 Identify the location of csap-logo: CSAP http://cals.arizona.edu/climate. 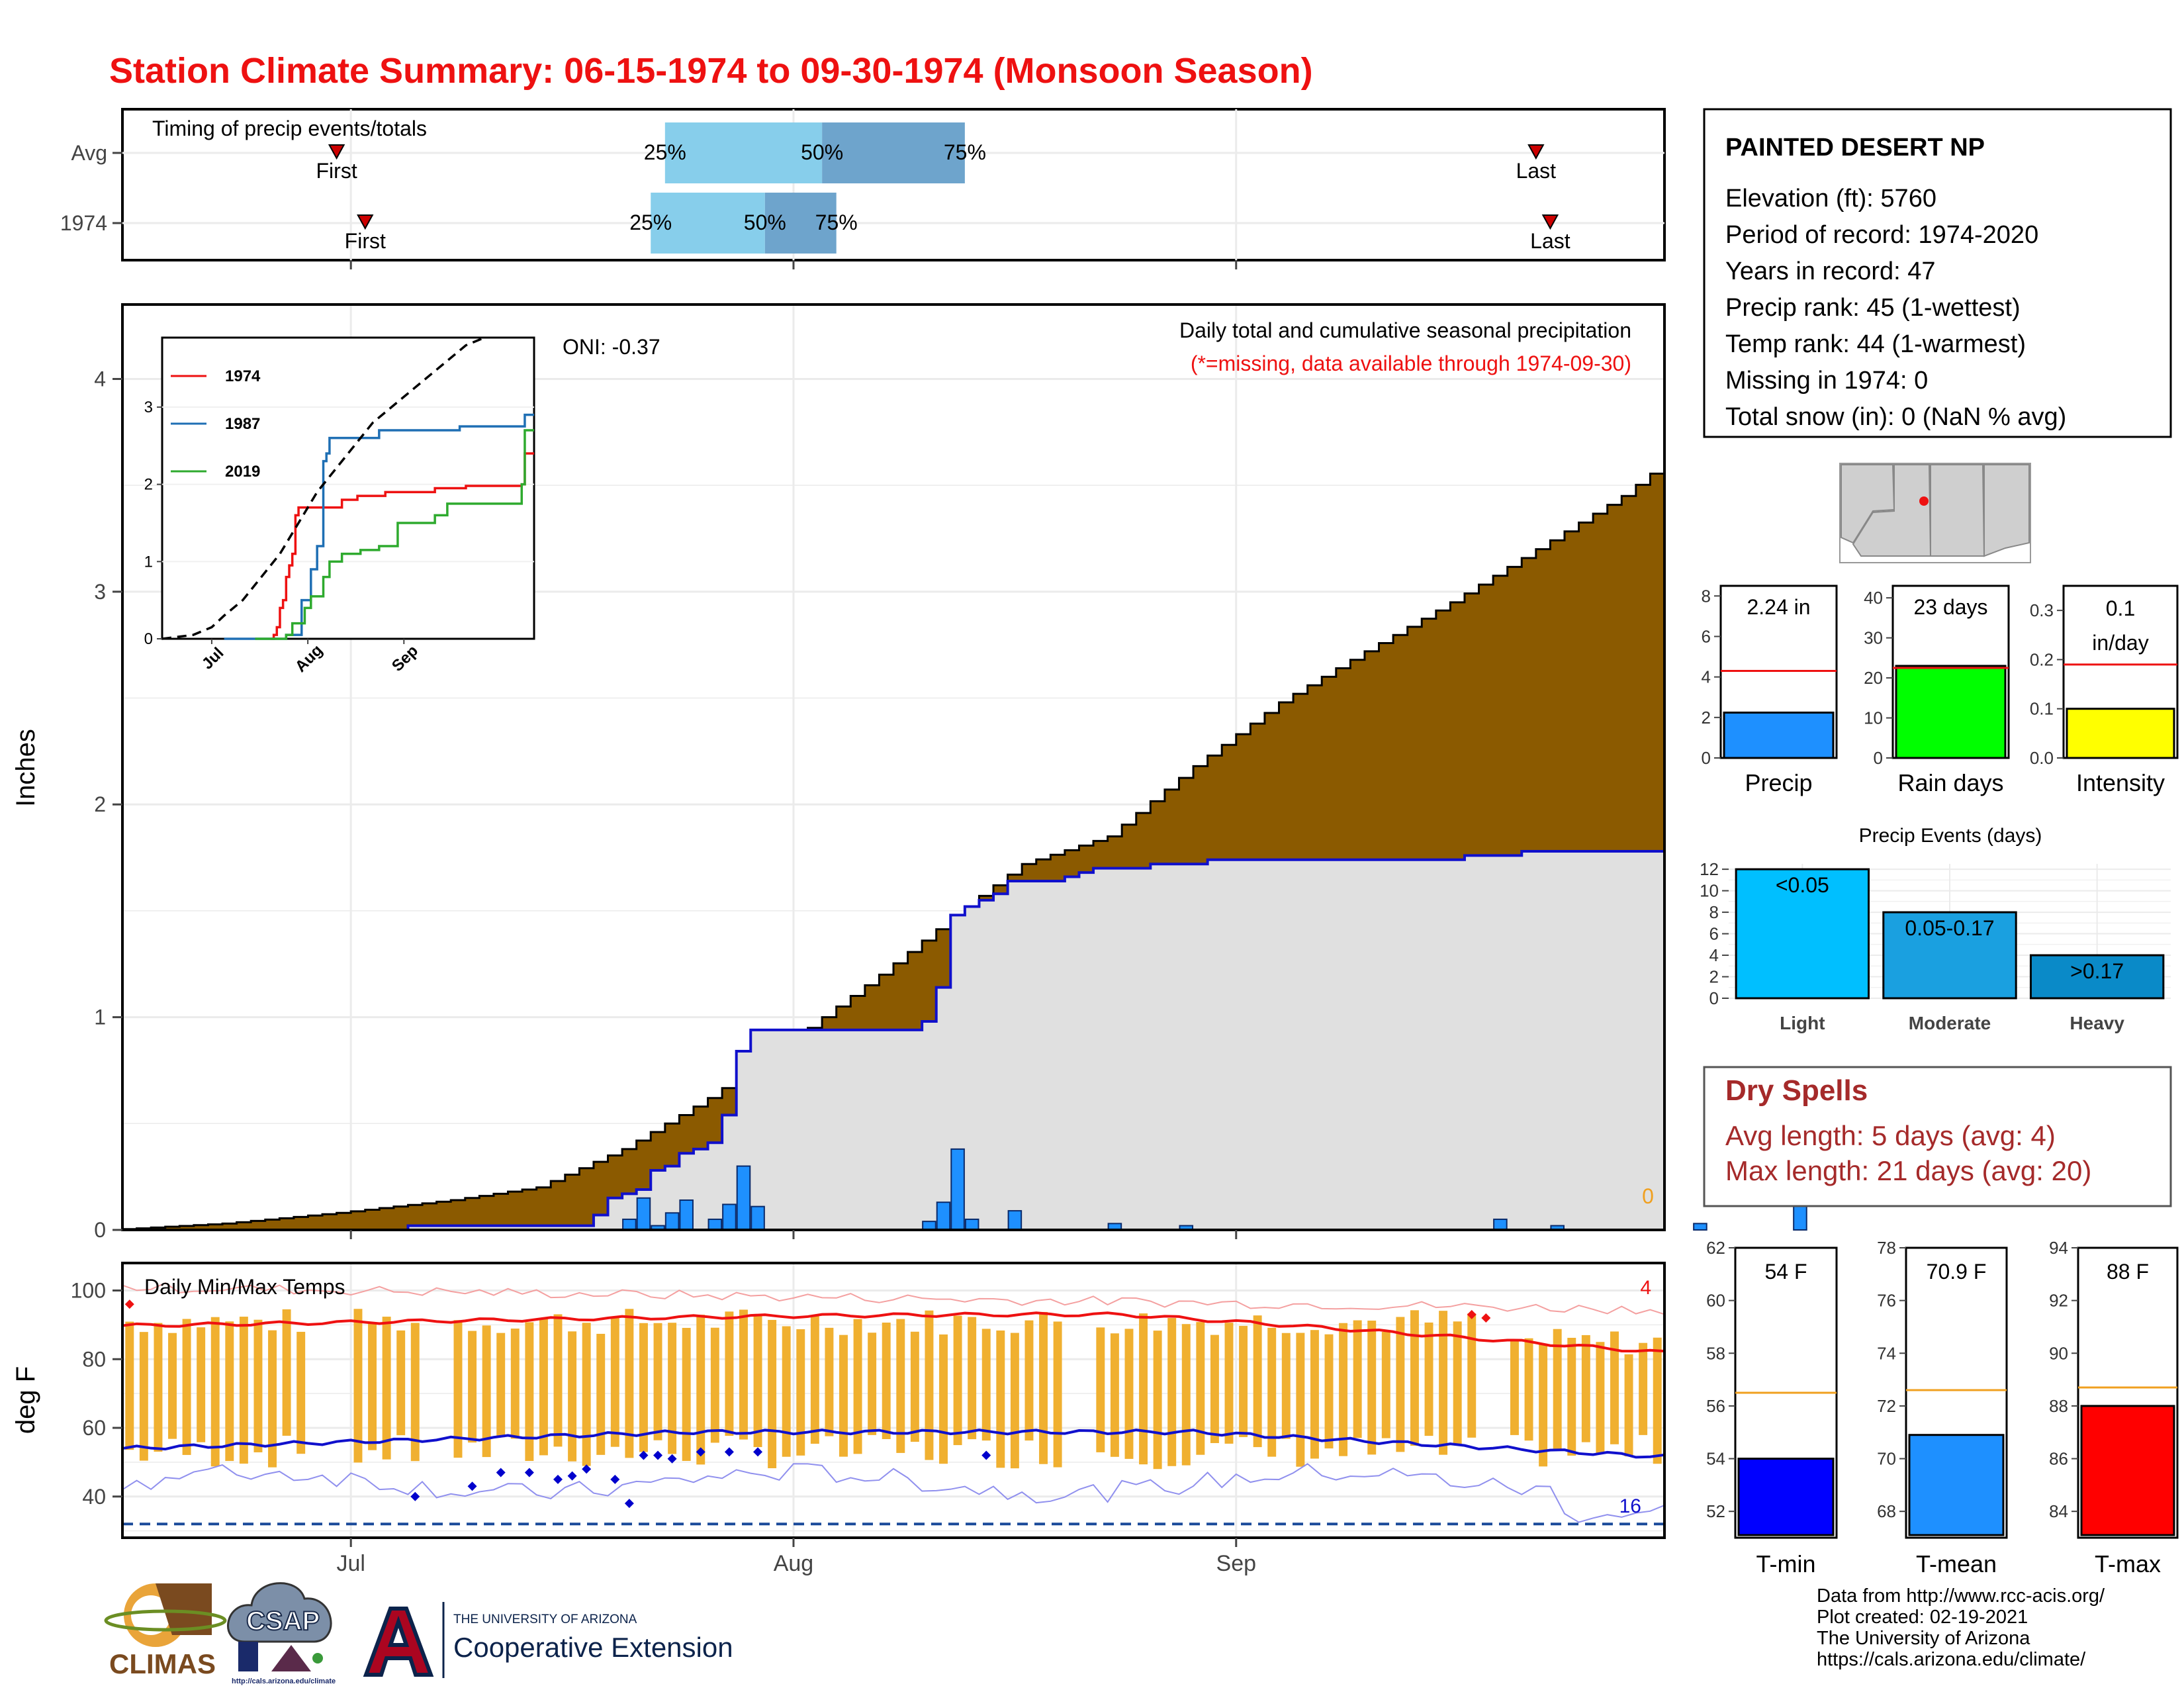
(281, 1633).